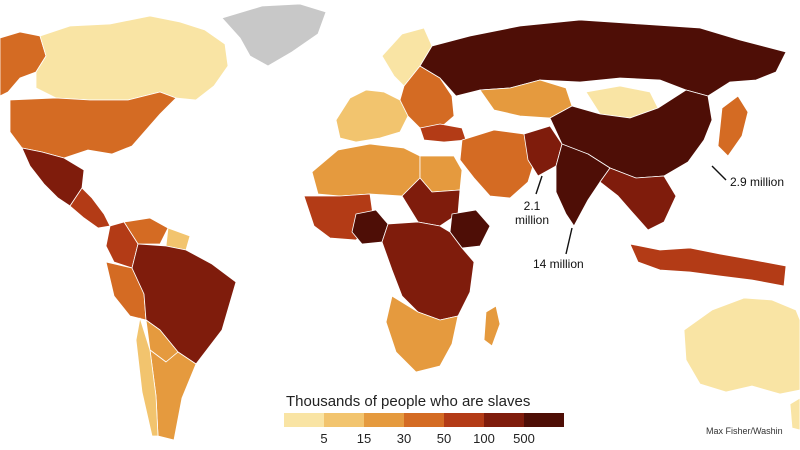 The width and height of the screenshot is (800, 450). I want to click on china-callout-label: 2.9 million, so click(757, 182).